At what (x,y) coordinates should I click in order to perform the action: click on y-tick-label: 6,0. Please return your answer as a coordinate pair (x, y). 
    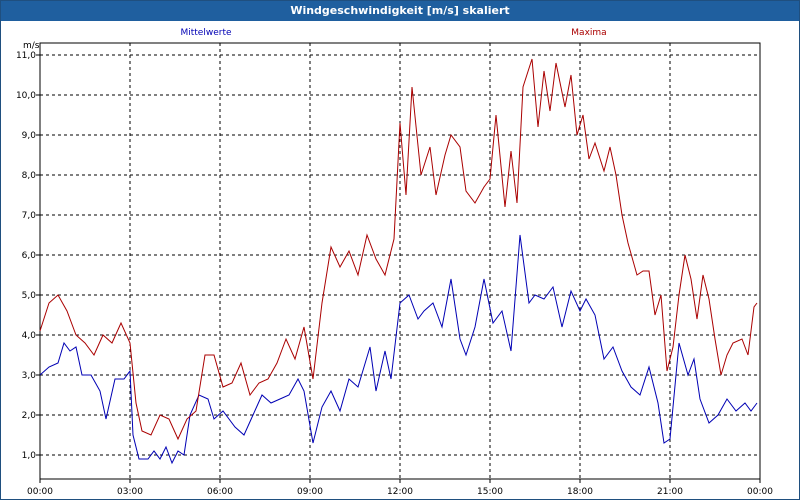
    Looking at the image, I should click on (29, 256).